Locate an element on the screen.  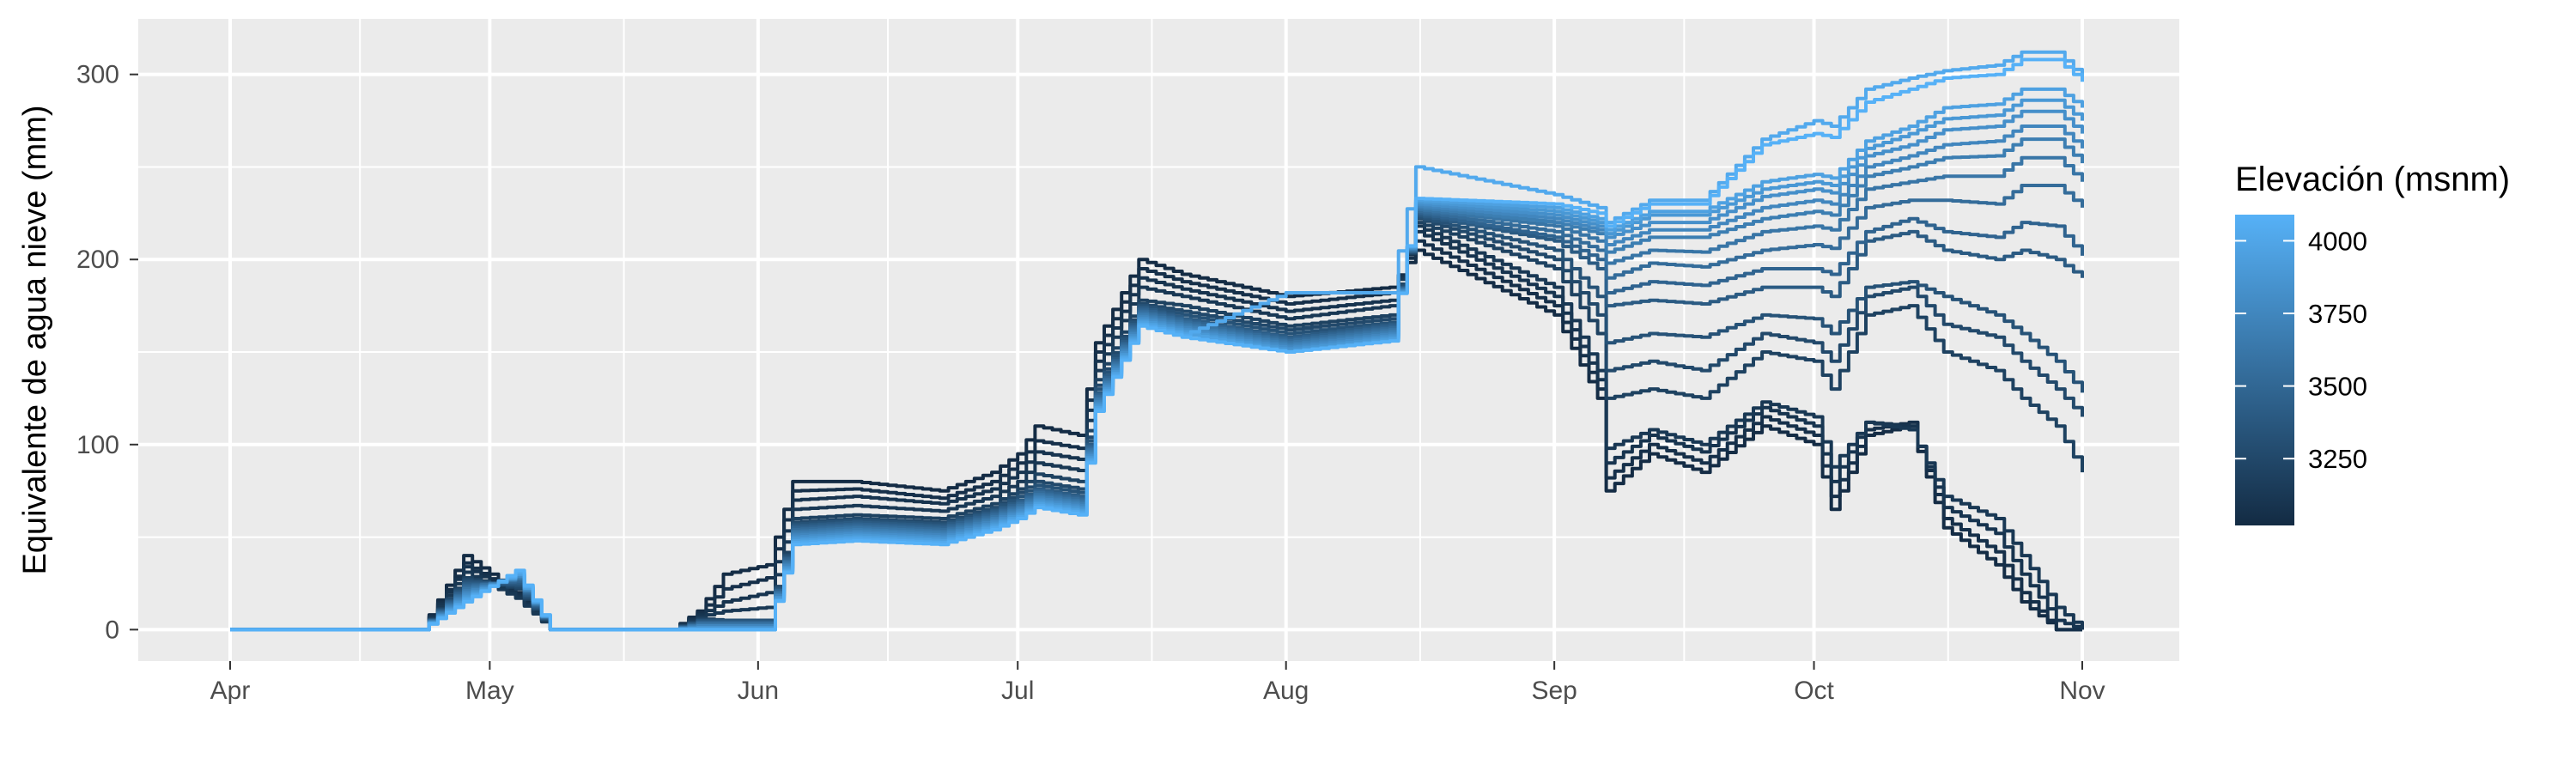
y-axis-title: Equivalente de agua nieve (mm) is located at coordinates (35, 339).